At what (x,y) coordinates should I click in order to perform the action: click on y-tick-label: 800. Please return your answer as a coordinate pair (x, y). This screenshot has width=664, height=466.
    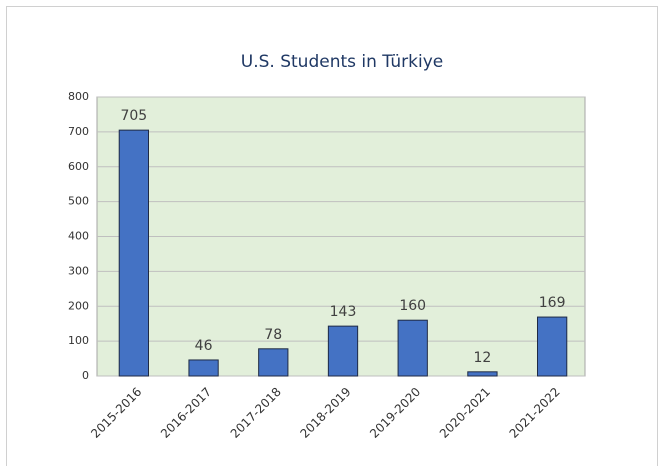
    Looking at the image, I should click on (78, 96).